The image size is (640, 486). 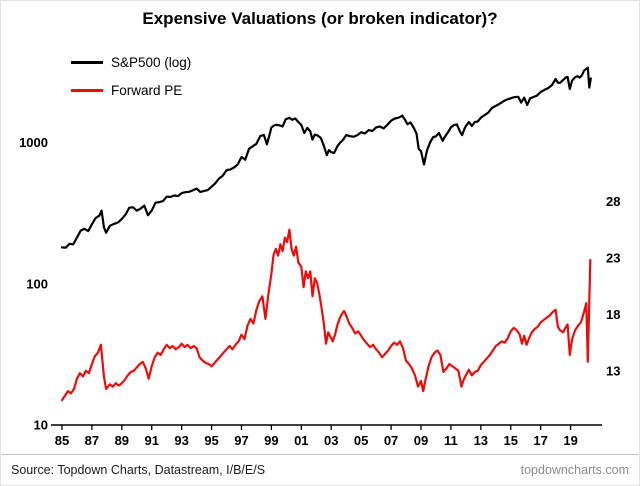 What do you see at coordinates (122, 440) in the screenshot?
I see `x-tick-label: 89` at bounding box center [122, 440].